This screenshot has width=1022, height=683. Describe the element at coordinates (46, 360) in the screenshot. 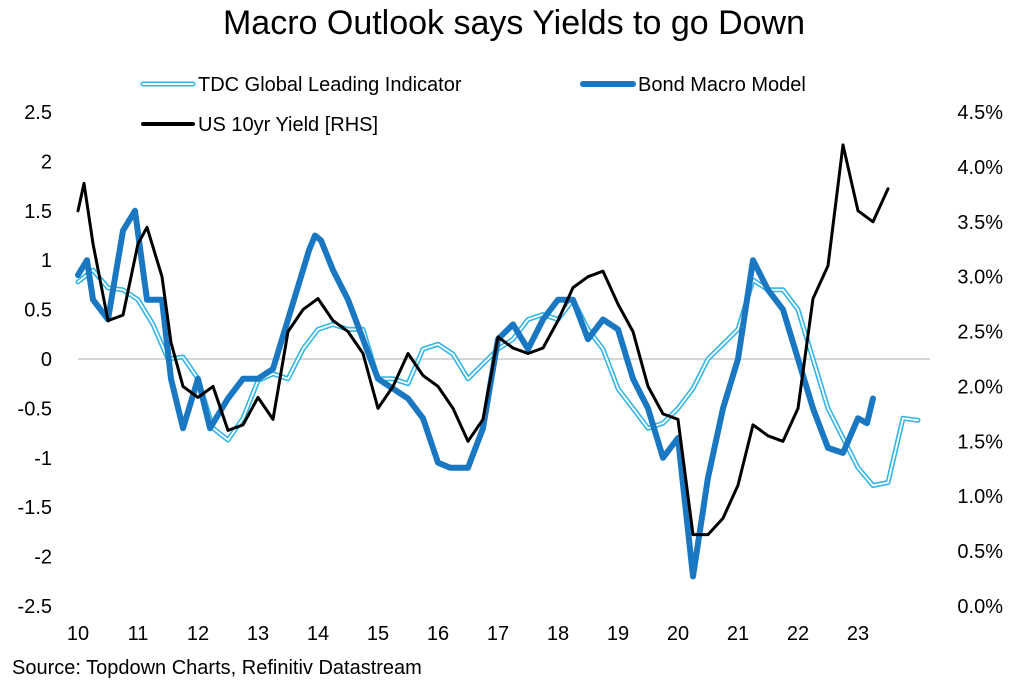

I see `left-tick-label: 0` at that location.